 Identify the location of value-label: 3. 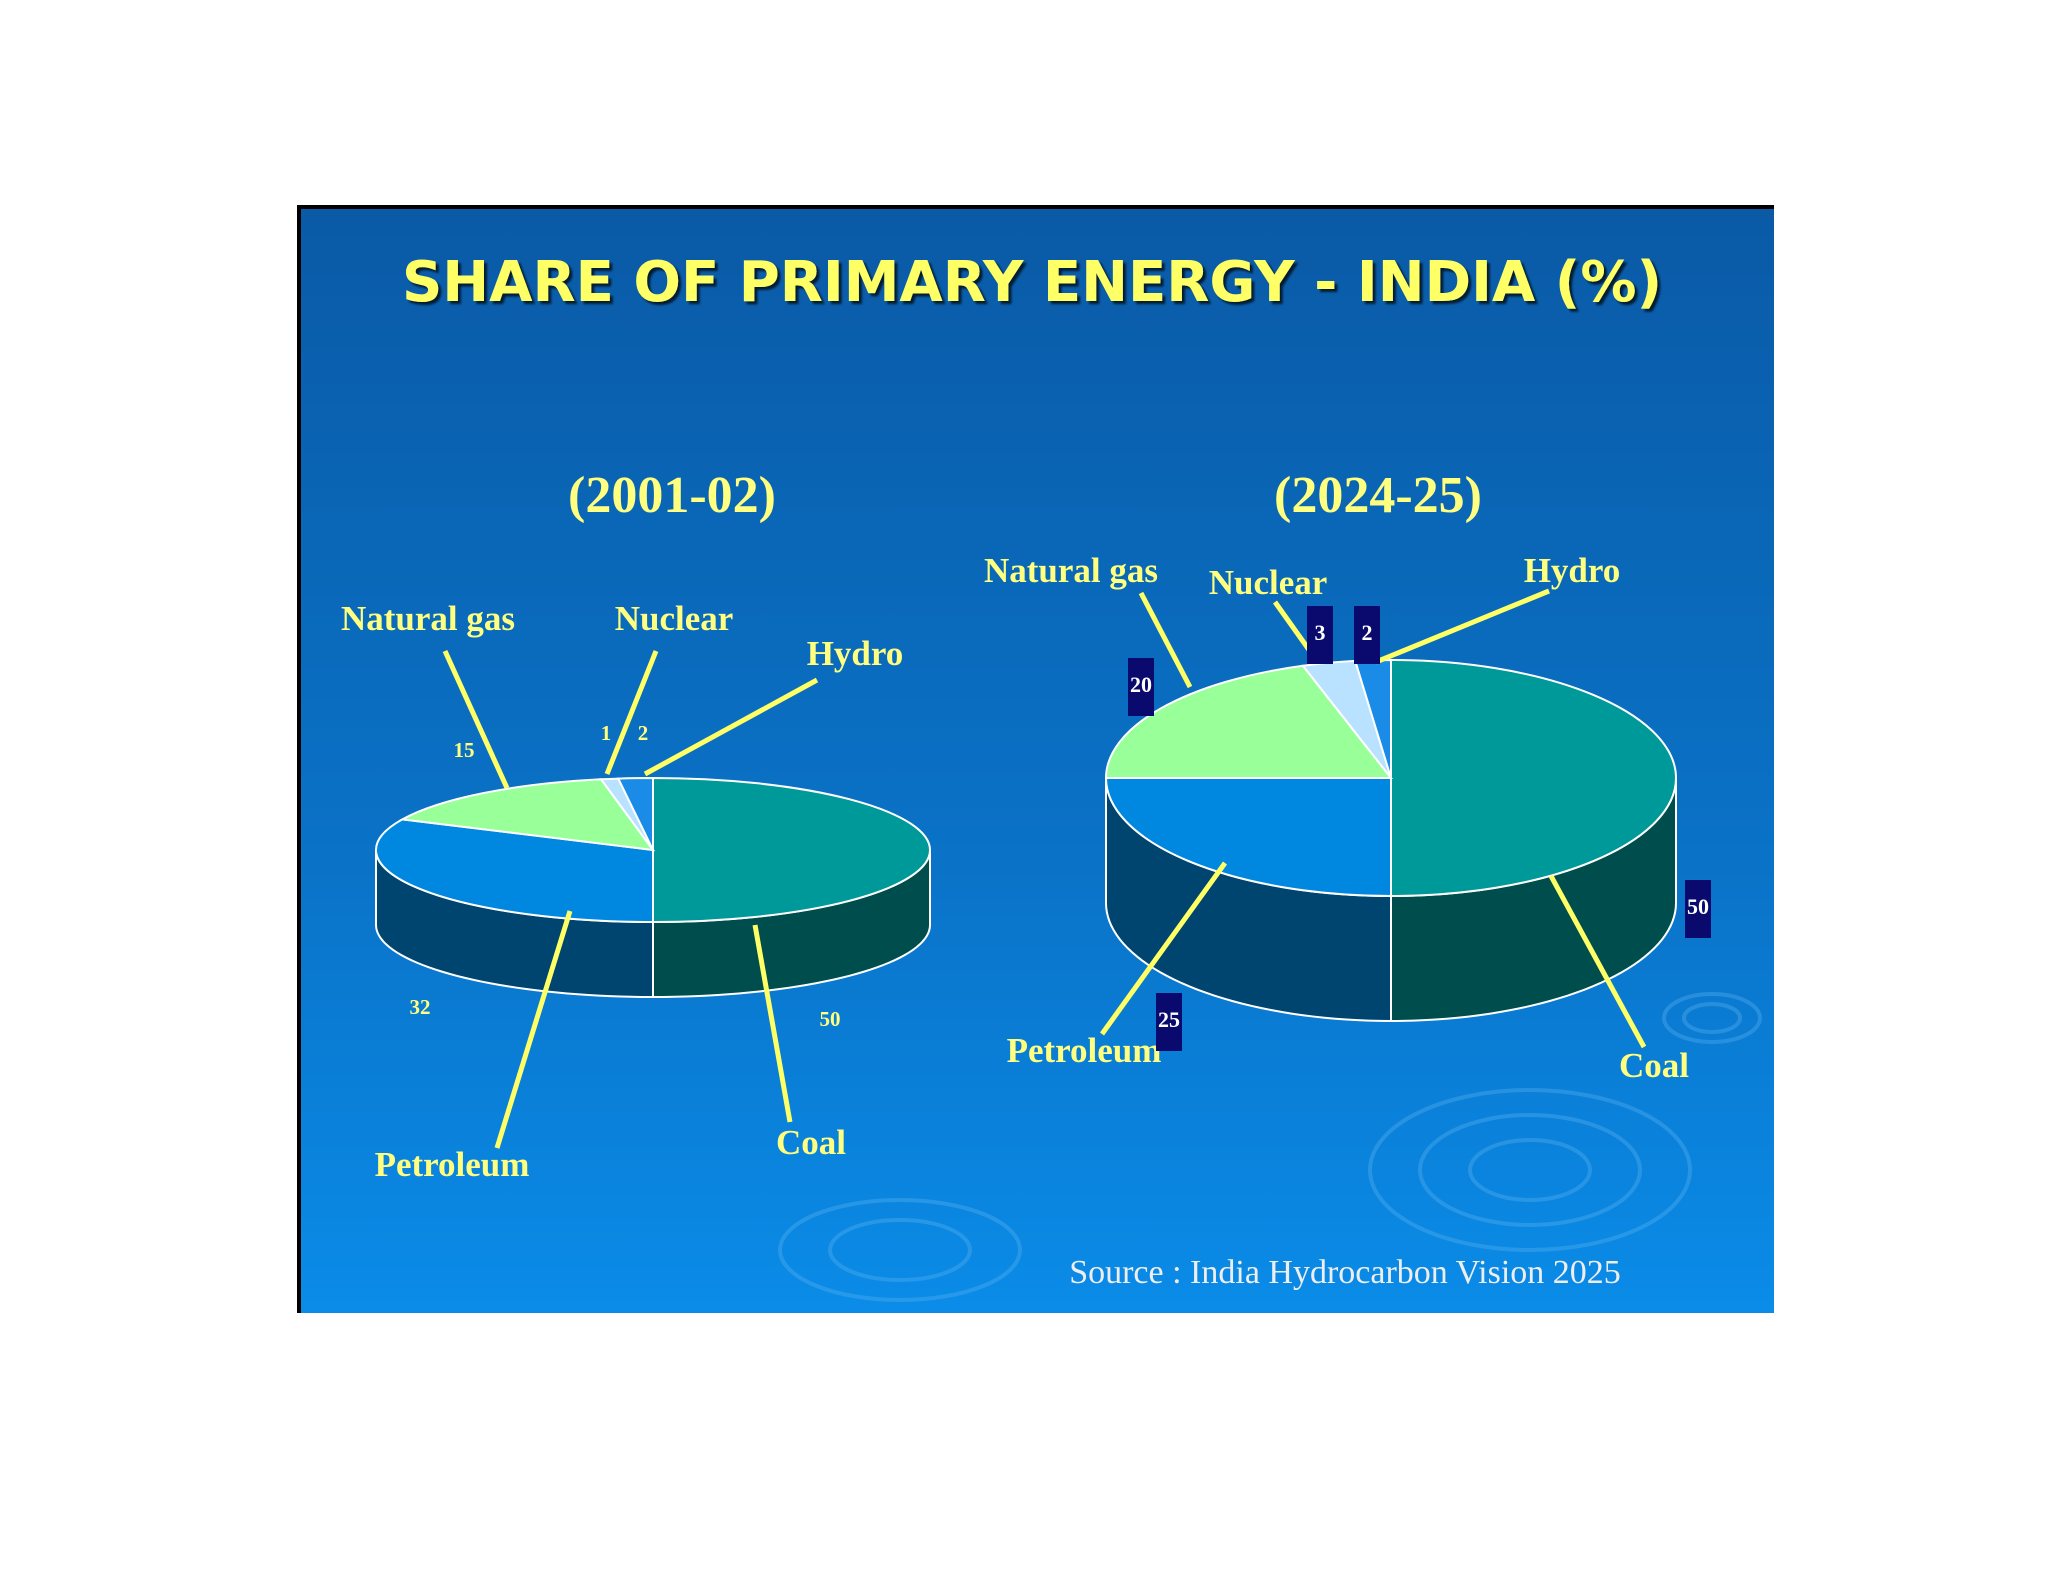
(1320, 632).